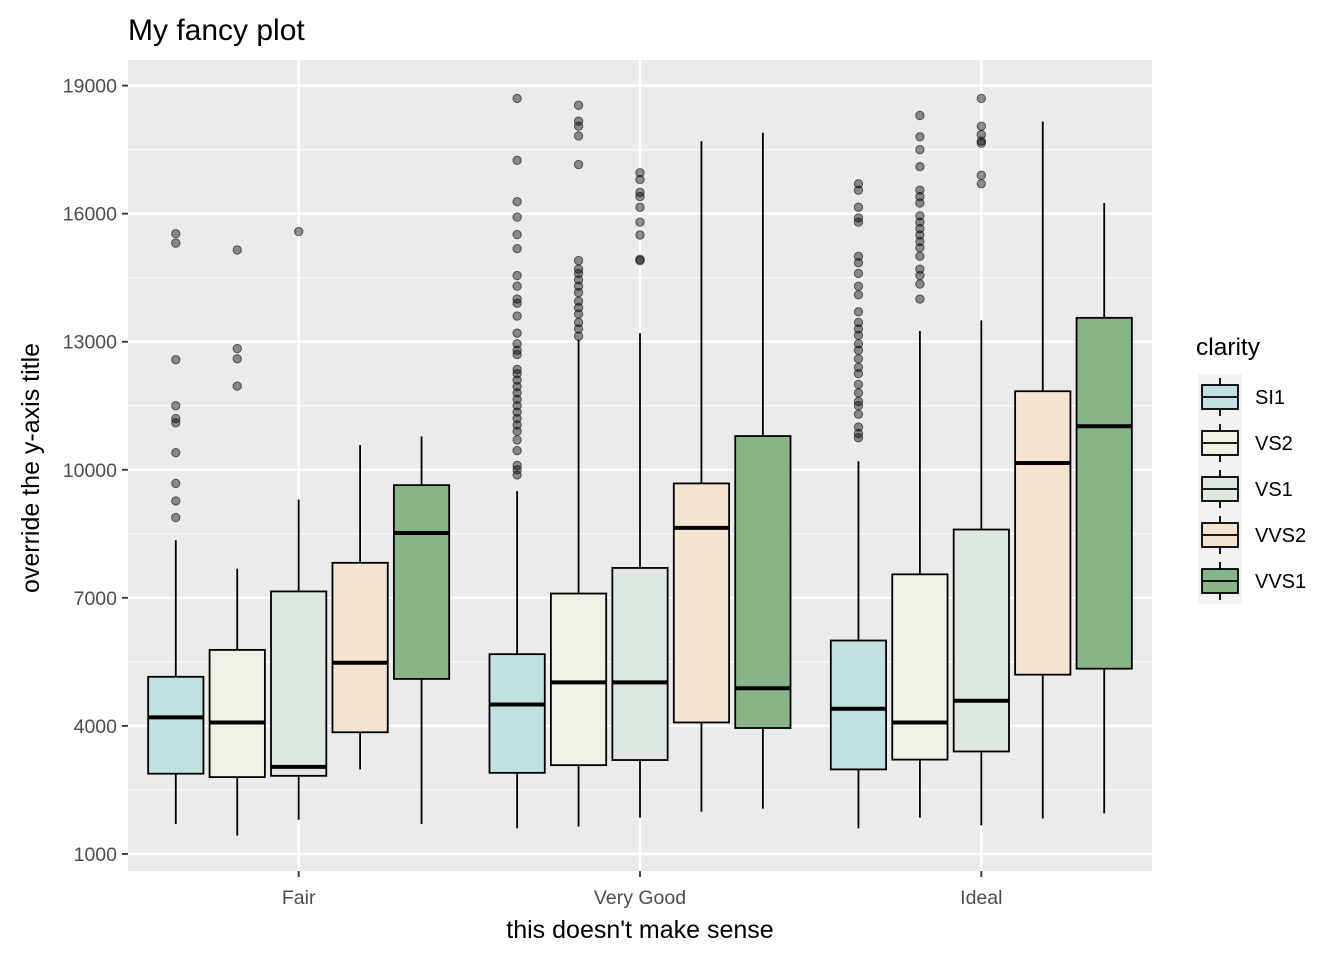  I want to click on box-VS2-Very Good, so click(579, 463).